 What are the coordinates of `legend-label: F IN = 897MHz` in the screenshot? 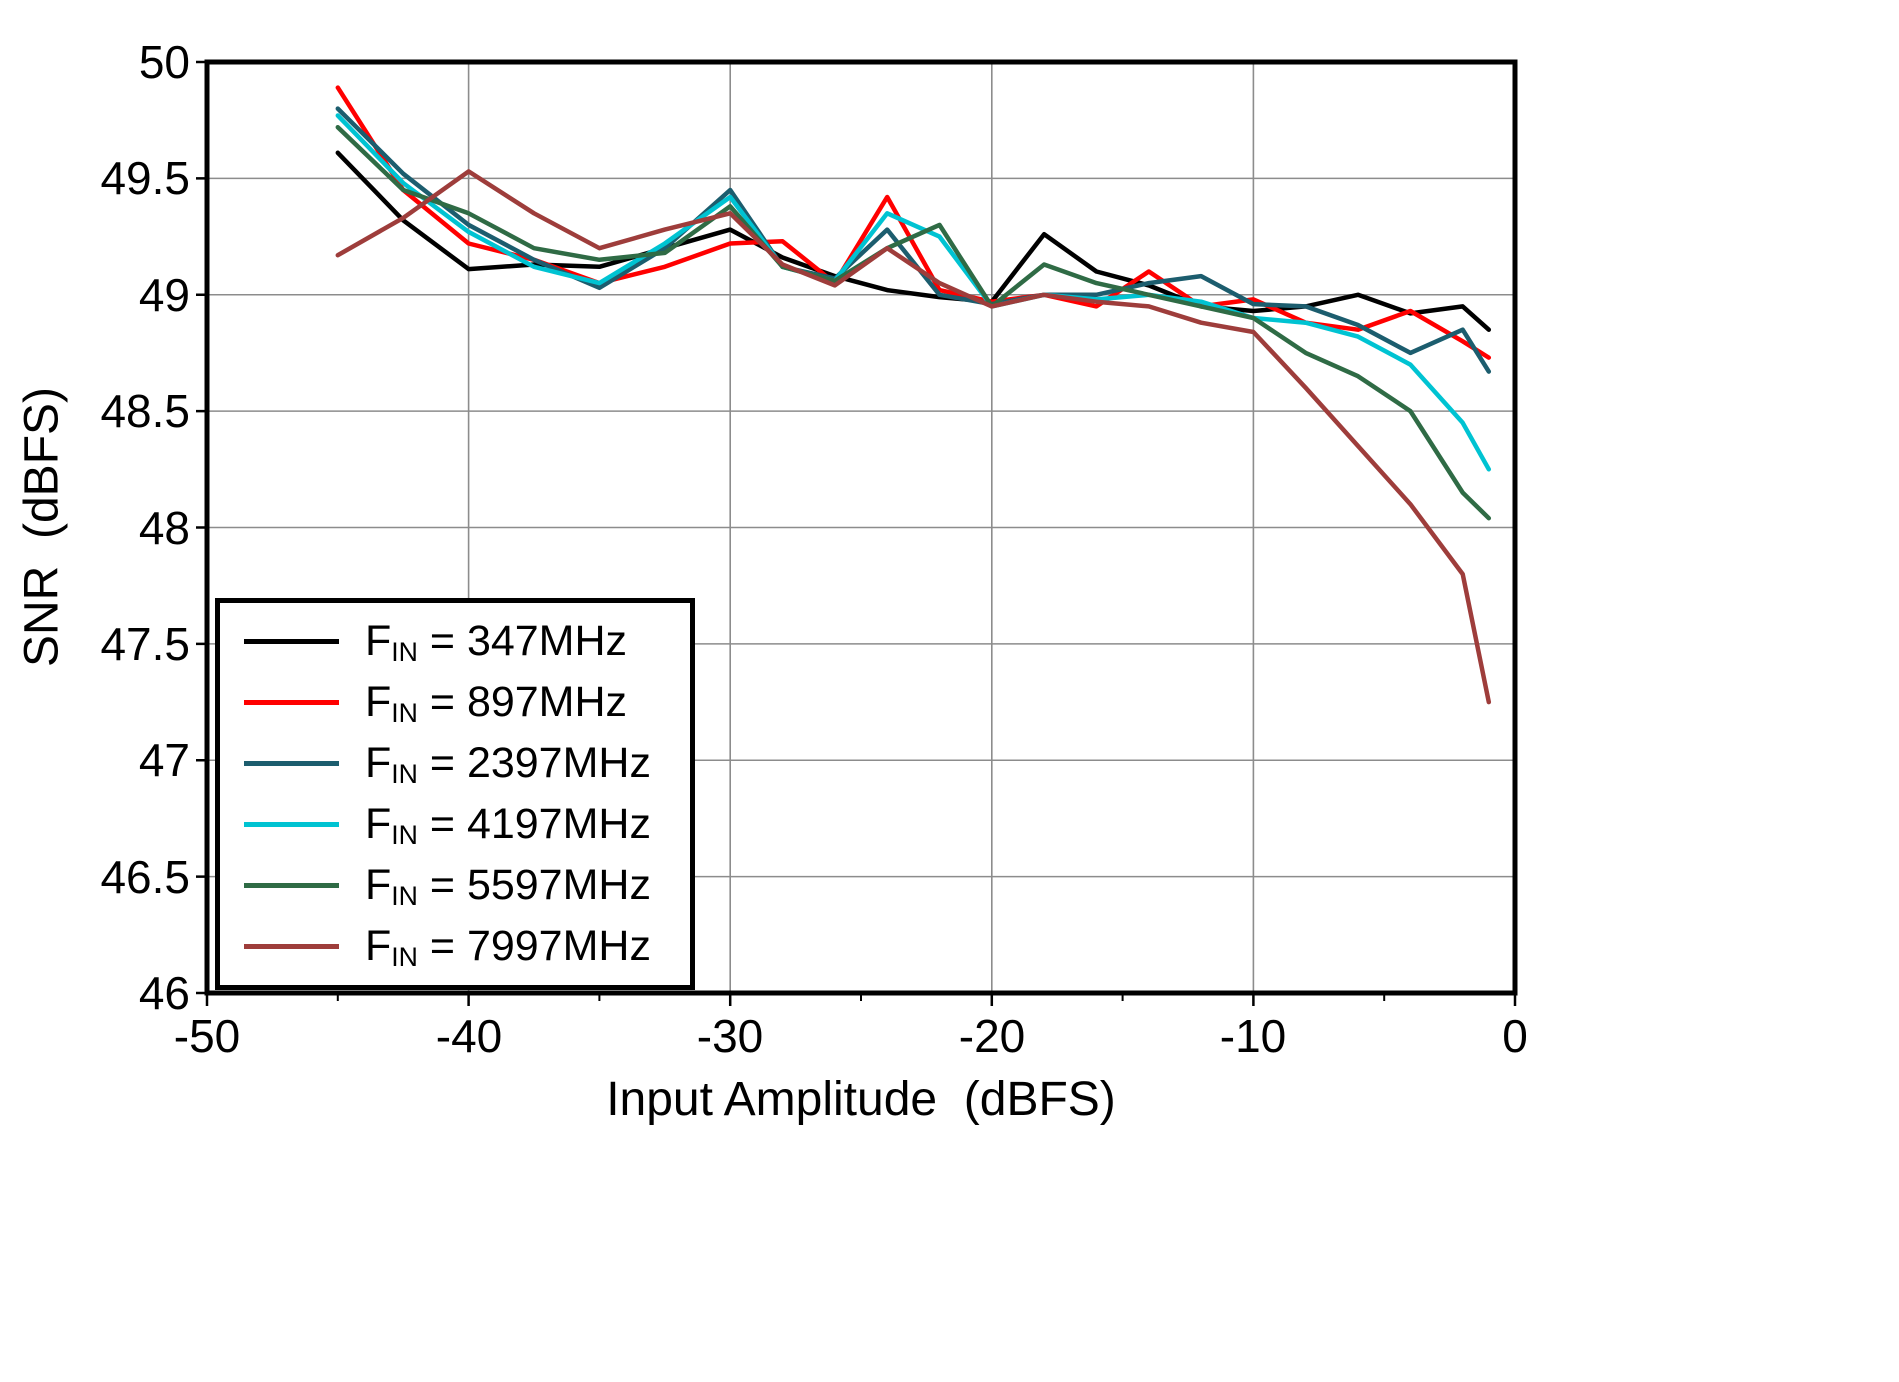 It's located at (496, 703).